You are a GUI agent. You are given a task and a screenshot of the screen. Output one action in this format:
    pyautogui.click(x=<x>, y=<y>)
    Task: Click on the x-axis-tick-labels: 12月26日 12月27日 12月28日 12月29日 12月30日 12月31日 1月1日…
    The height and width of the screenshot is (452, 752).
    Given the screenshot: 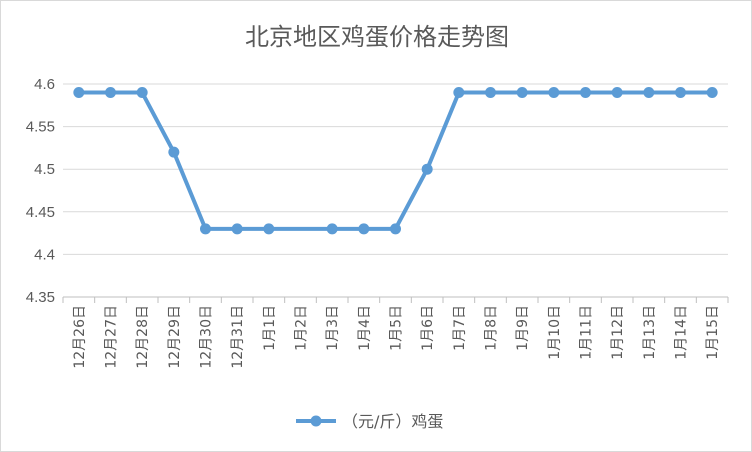 What is the action you would take?
    pyautogui.click(x=396, y=337)
    